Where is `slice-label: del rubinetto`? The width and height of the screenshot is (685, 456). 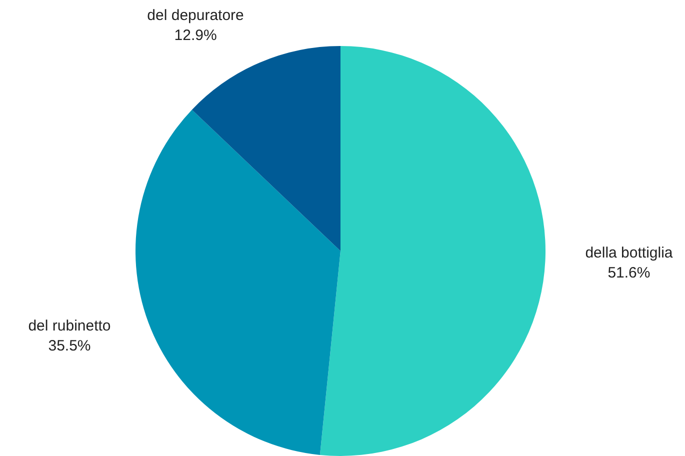
slice-label: del rubinetto is located at coordinates (69, 325).